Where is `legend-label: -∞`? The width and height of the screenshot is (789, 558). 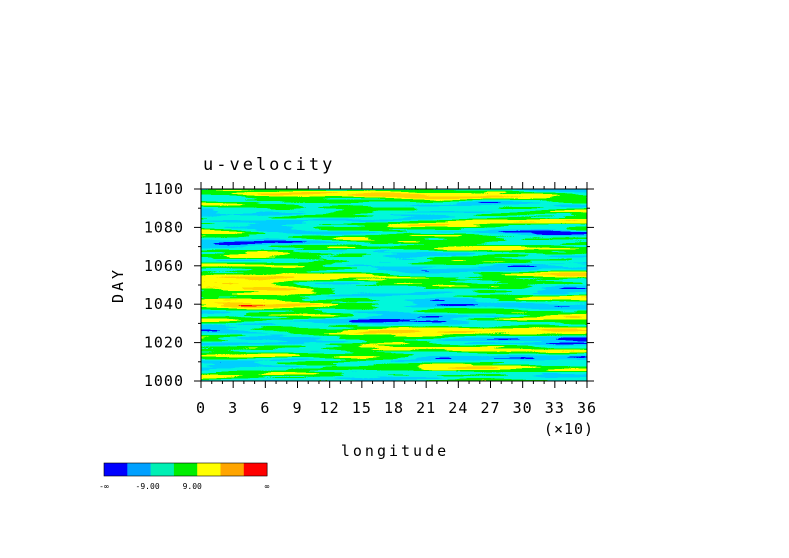 legend-label: -∞ is located at coordinates (104, 486).